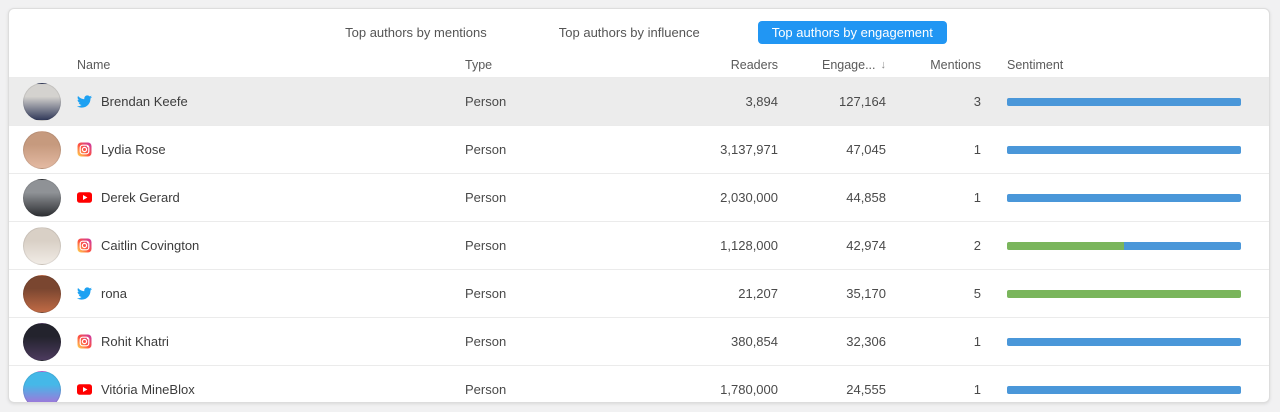 The image size is (1280, 412). What do you see at coordinates (749, 149) in the screenshot?
I see `readers-value: 3,137,971` at bounding box center [749, 149].